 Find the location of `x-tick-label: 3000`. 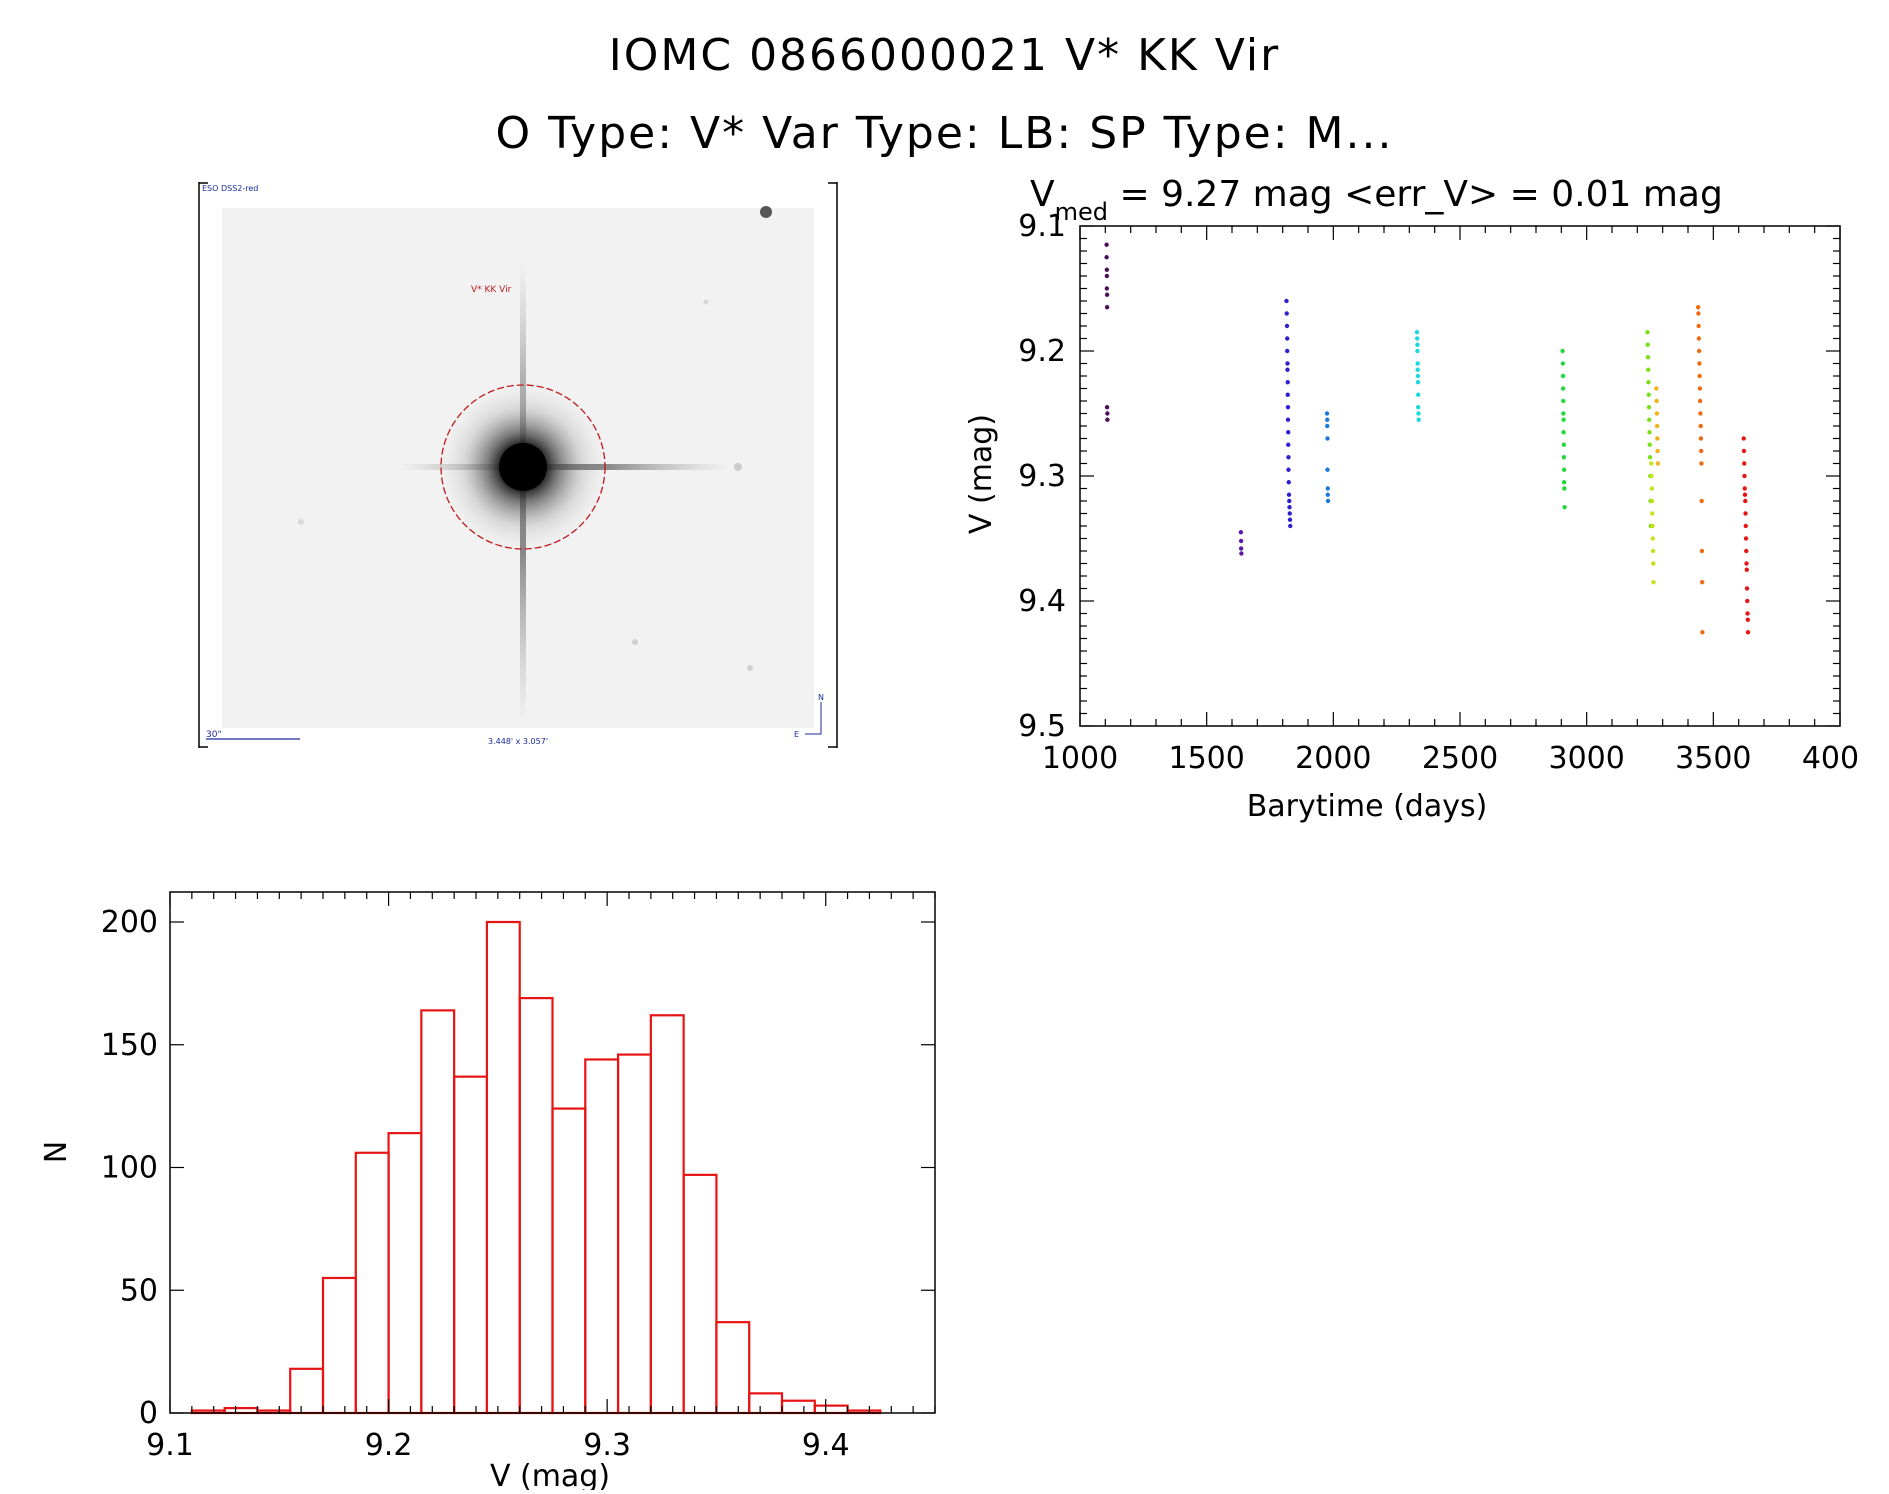

x-tick-label: 3000 is located at coordinates (1586, 758).